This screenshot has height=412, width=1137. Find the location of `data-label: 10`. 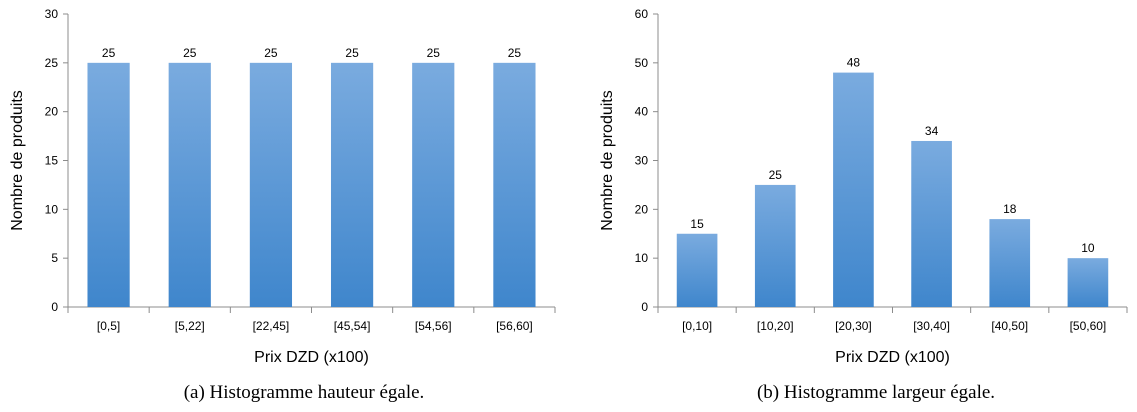

data-label: 10 is located at coordinates (1088, 248).